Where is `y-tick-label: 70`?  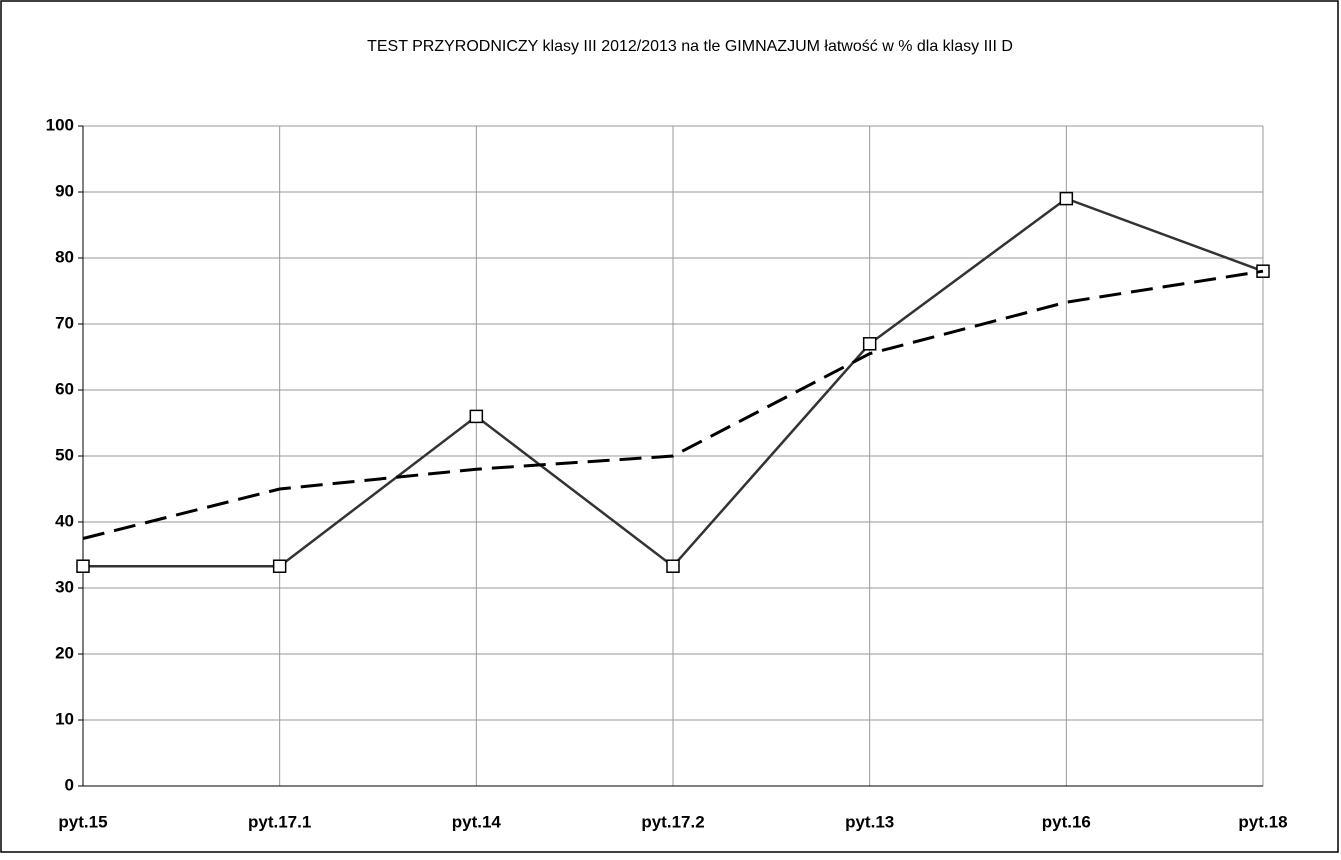 y-tick-label: 70 is located at coordinates (64, 322).